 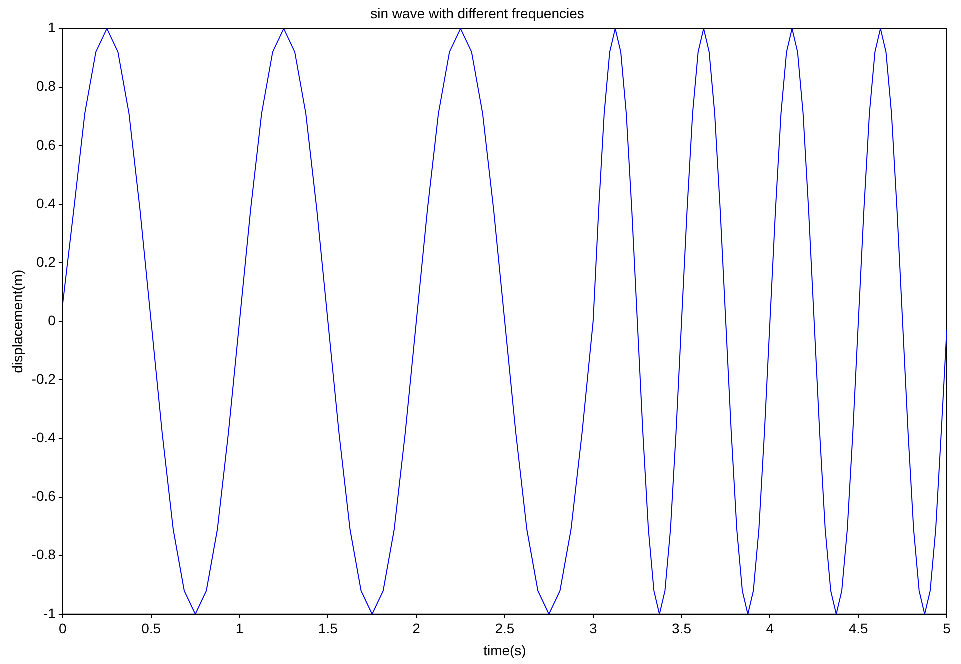 I want to click on y-tick-label: -1, so click(x=49, y=613).